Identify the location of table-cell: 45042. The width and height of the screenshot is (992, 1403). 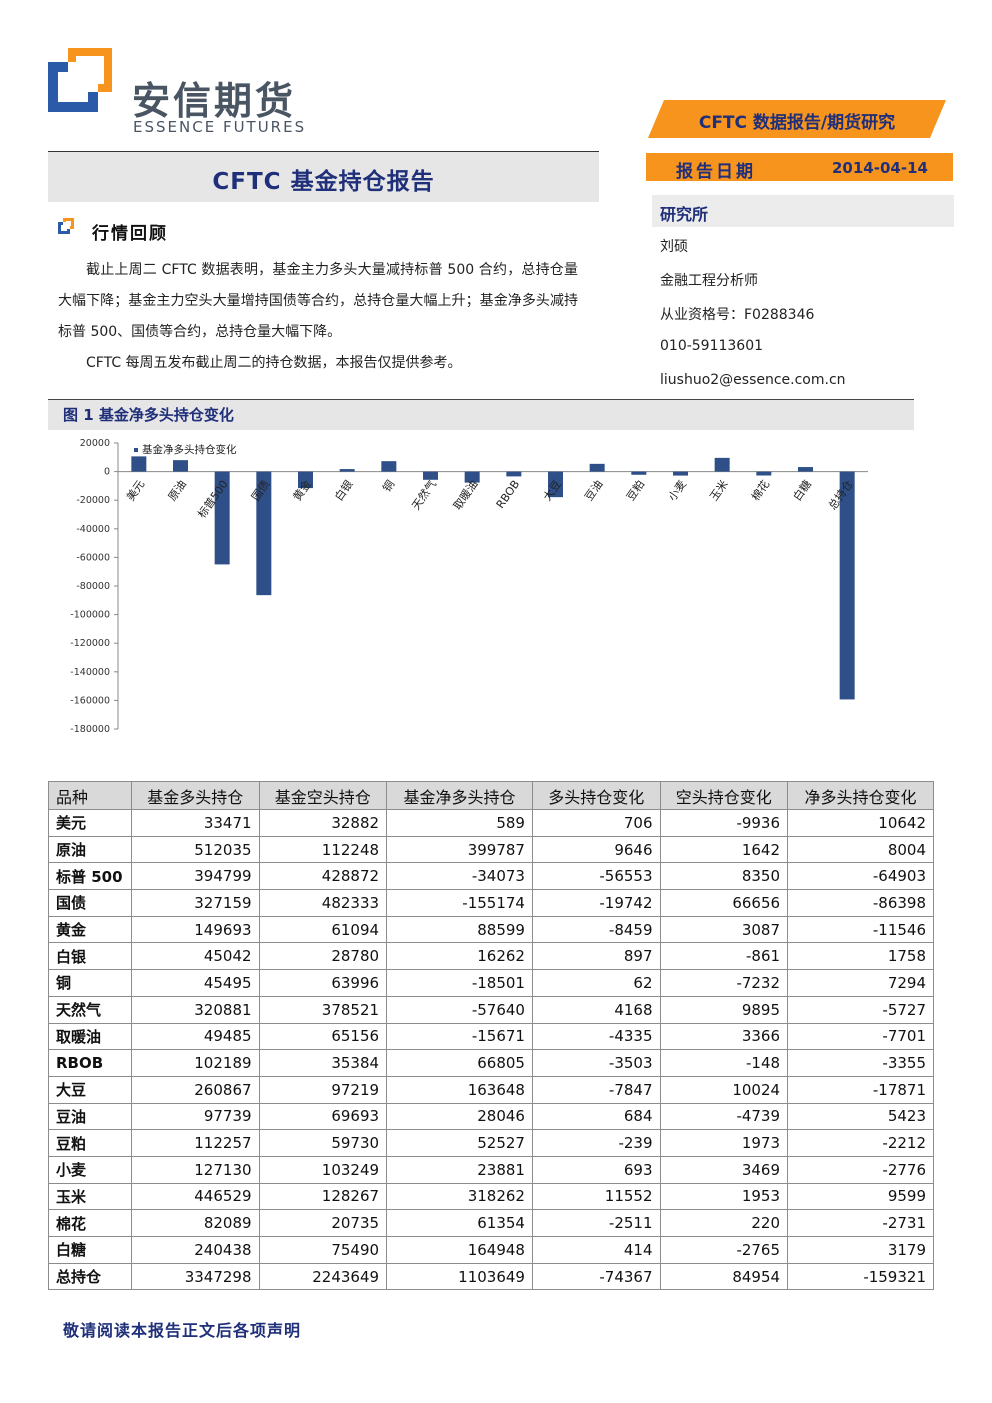
(195, 956).